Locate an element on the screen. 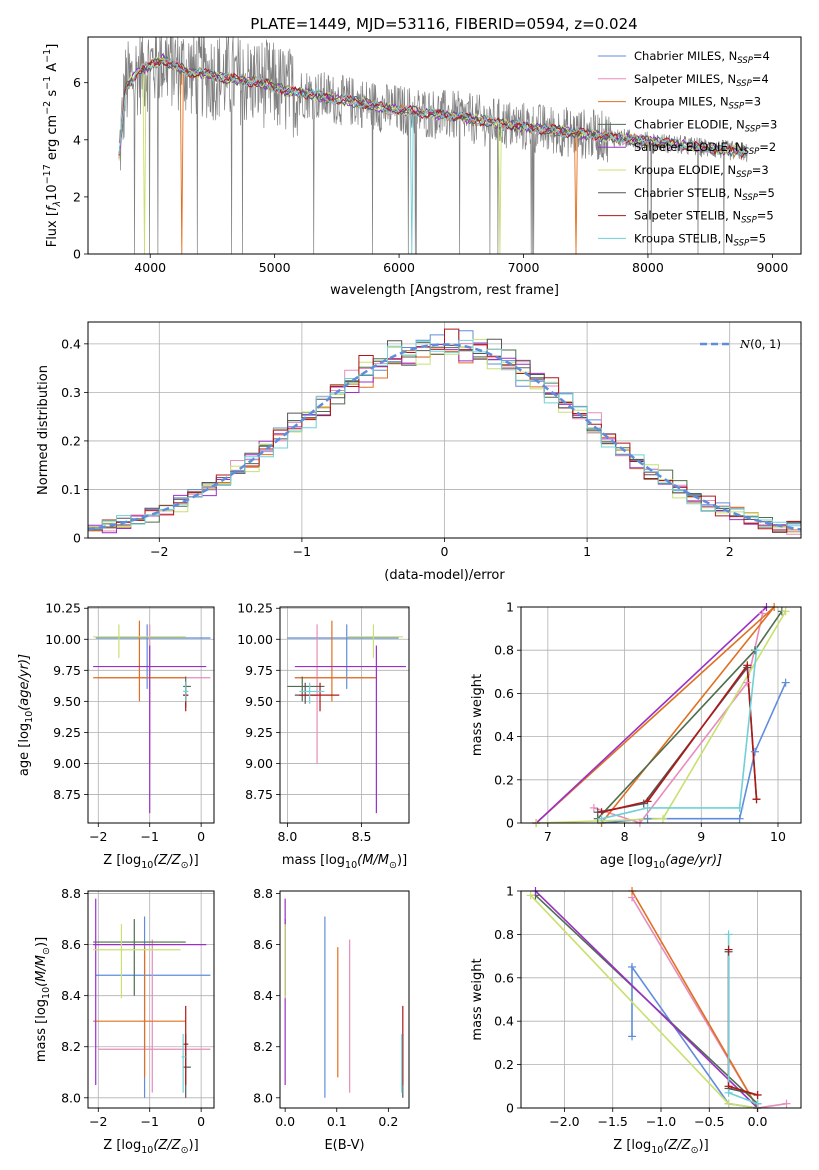 This screenshot has width=819, height=1170. y-tick-label: 8.4 is located at coordinates (263, 995).